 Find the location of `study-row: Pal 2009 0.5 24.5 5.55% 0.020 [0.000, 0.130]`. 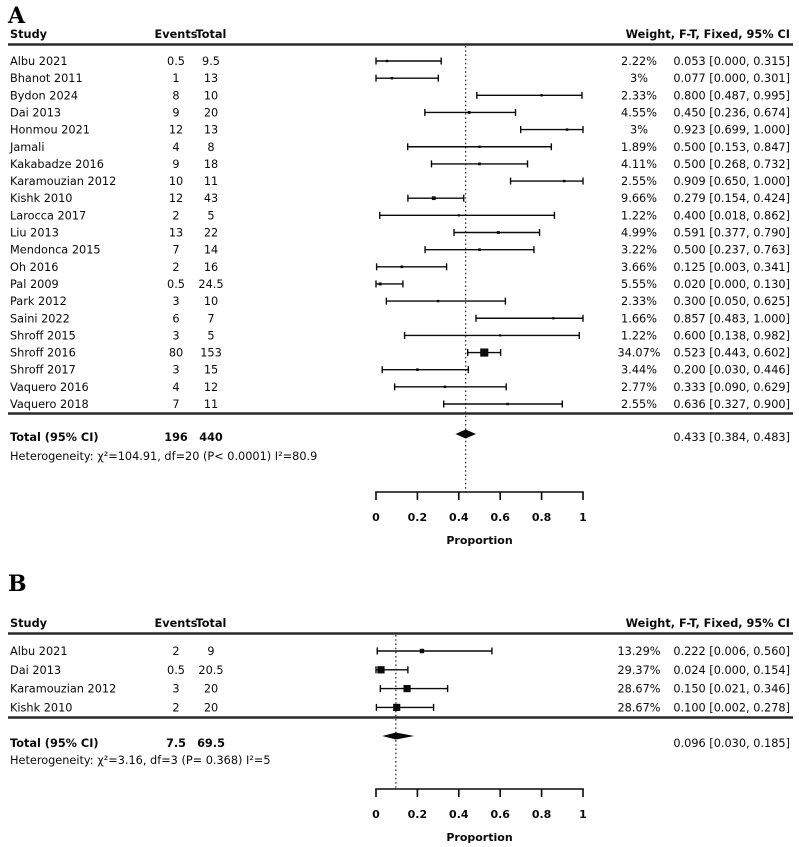

study-row: Pal 2009 0.5 24.5 5.55% 0.020 [0.000, 0.130] is located at coordinates (400, 284).